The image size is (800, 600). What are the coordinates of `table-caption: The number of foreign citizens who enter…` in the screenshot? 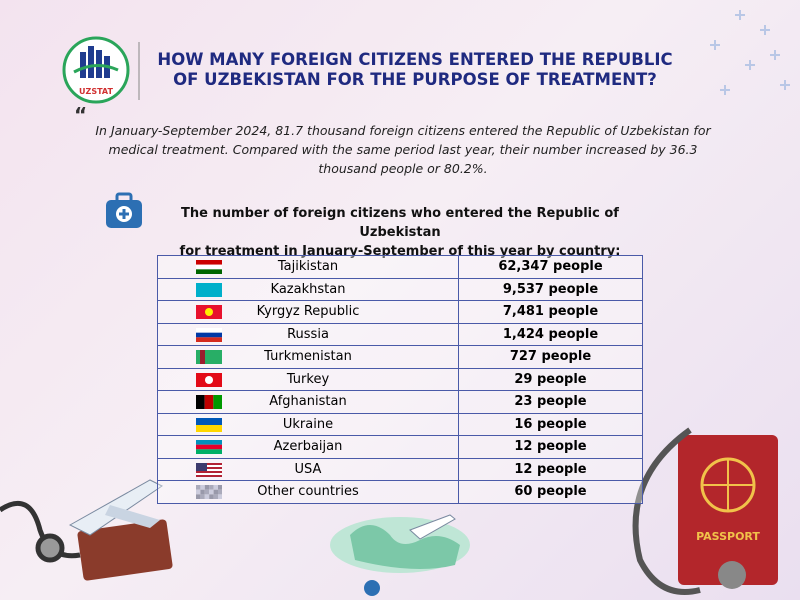 It's located at (400, 232).